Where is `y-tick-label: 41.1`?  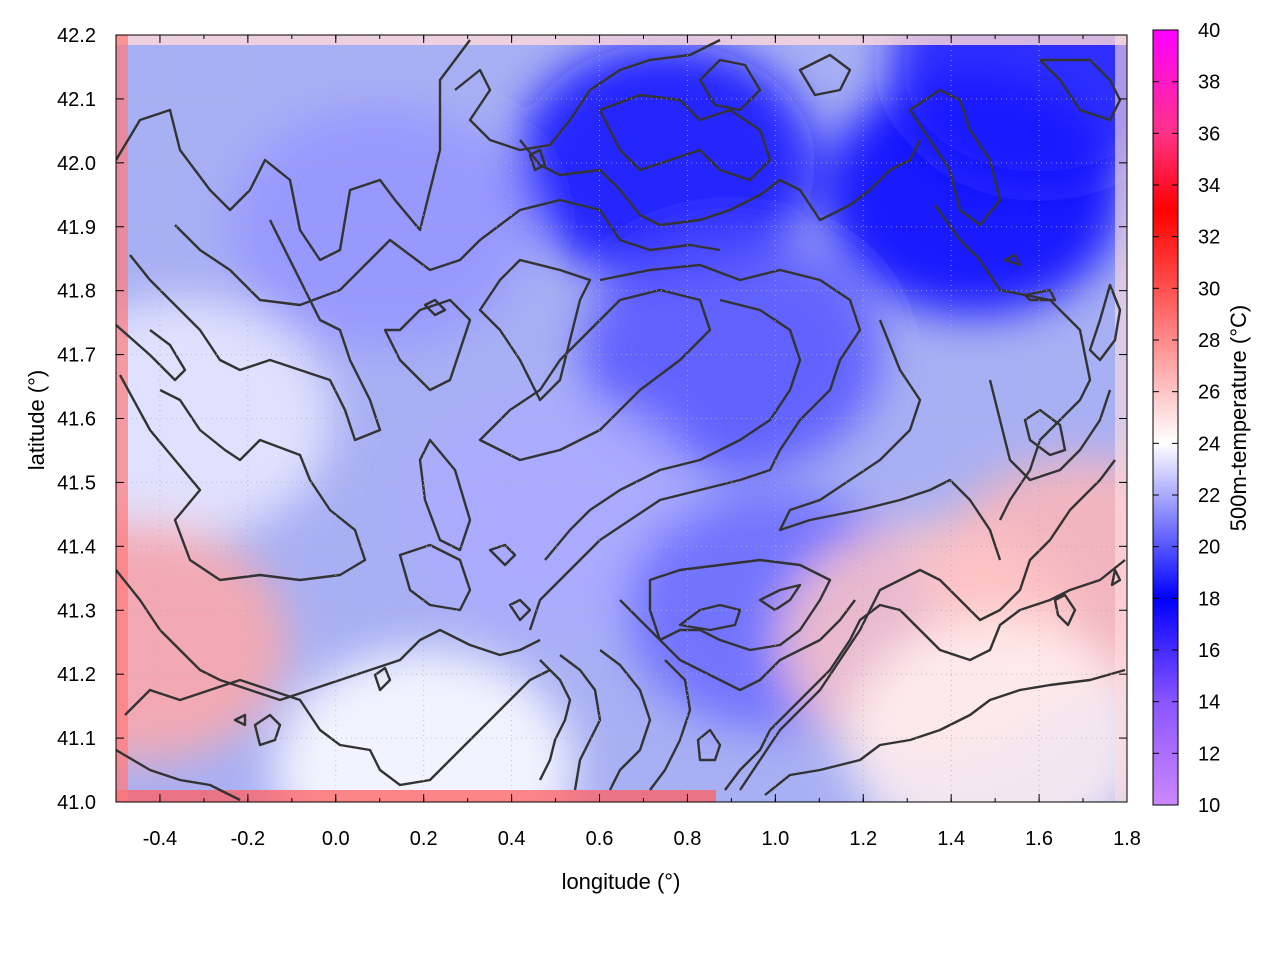
y-tick-label: 41.1 is located at coordinates (76, 739).